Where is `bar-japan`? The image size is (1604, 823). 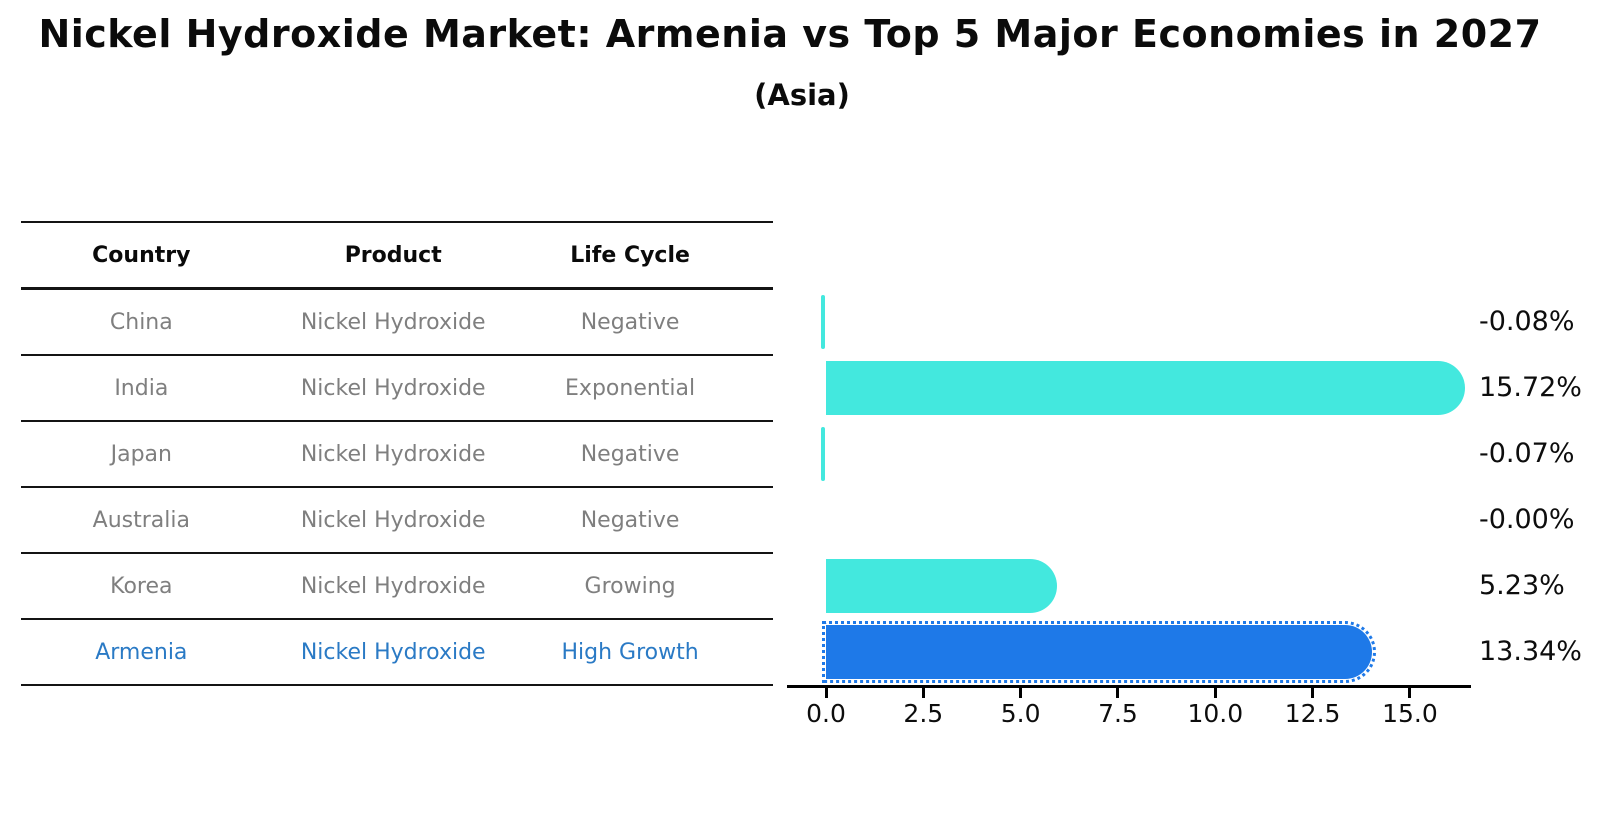
bar-japan is located at coordinates (823, 454).